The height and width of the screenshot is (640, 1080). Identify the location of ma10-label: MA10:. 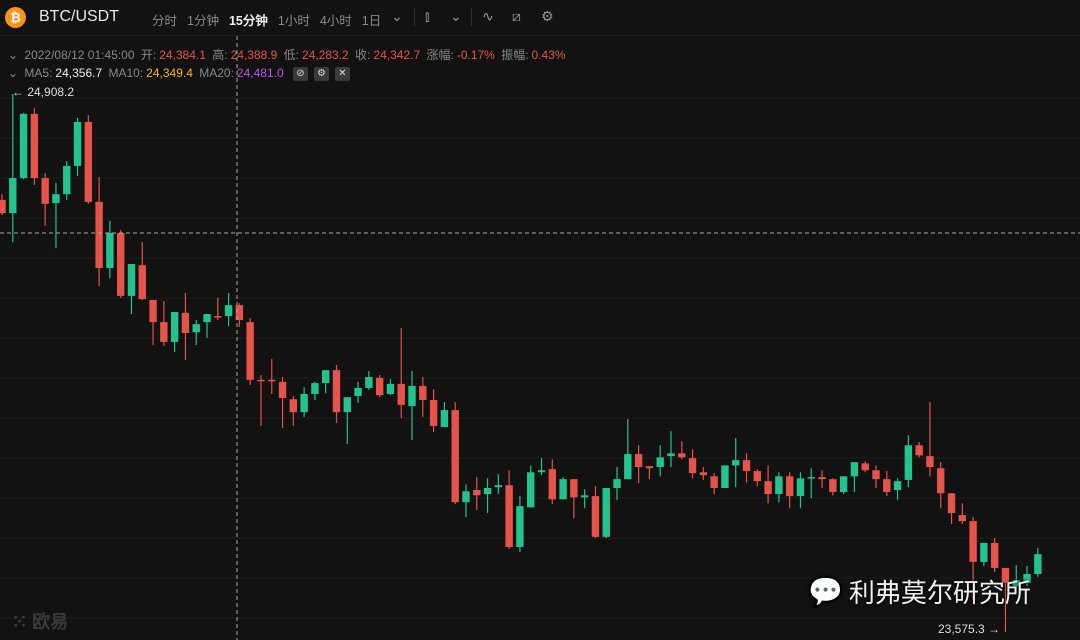
(126, 73).